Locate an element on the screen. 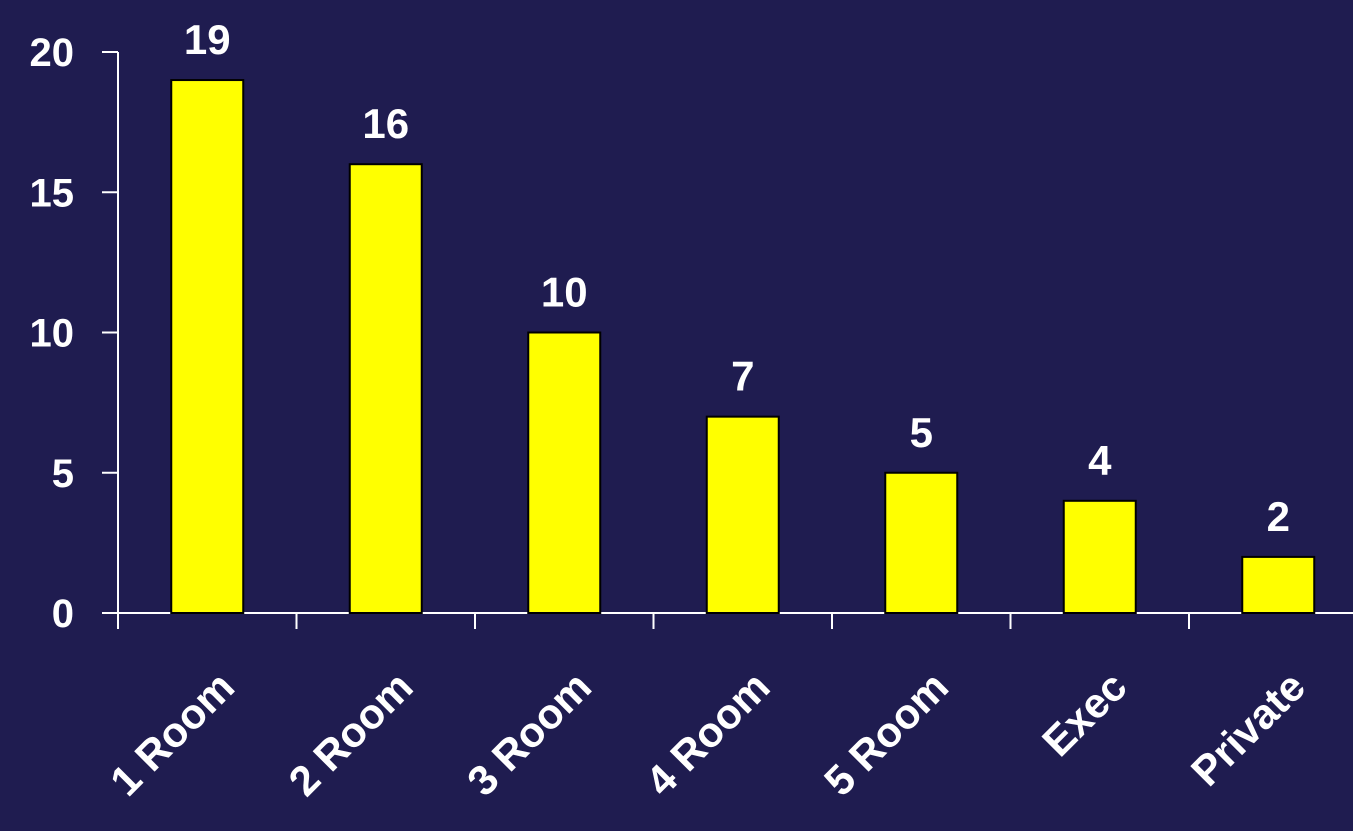 This screenshot has width=1353, height=831. y-tick-label: 0 is located at coordinates (63, 614).